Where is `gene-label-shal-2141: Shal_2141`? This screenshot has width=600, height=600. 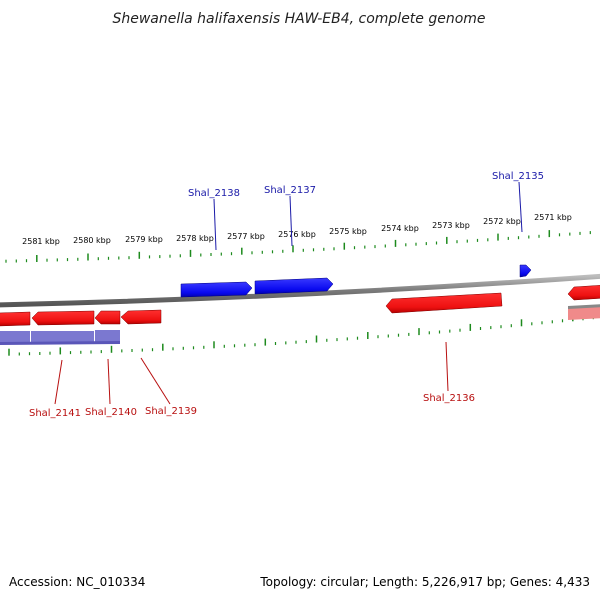
gene-label-shal-2141: Shal_2141 is located at coordinates (55, 413).